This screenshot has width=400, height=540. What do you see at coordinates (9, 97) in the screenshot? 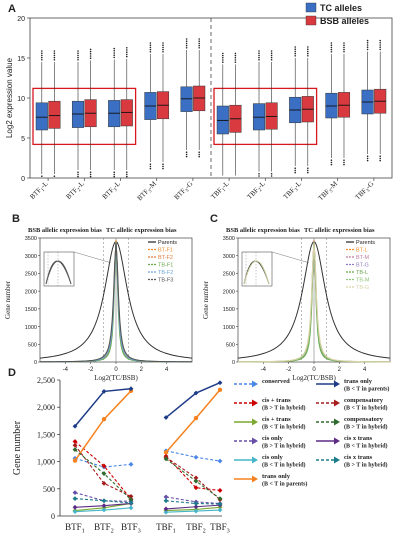
I see `a-ylabel: Log2 expression value` at bounding box center [9, 97].